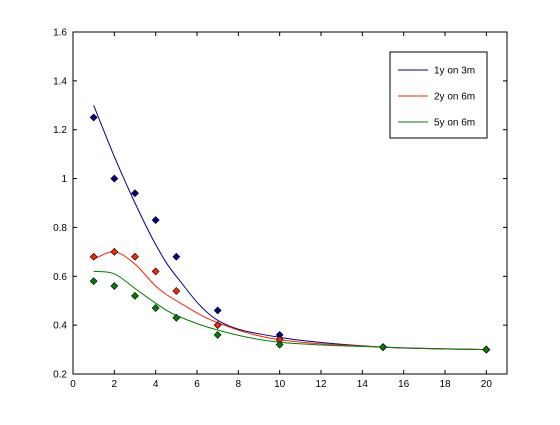  I want to click on x-tick-label: 18, so click(445, 384).